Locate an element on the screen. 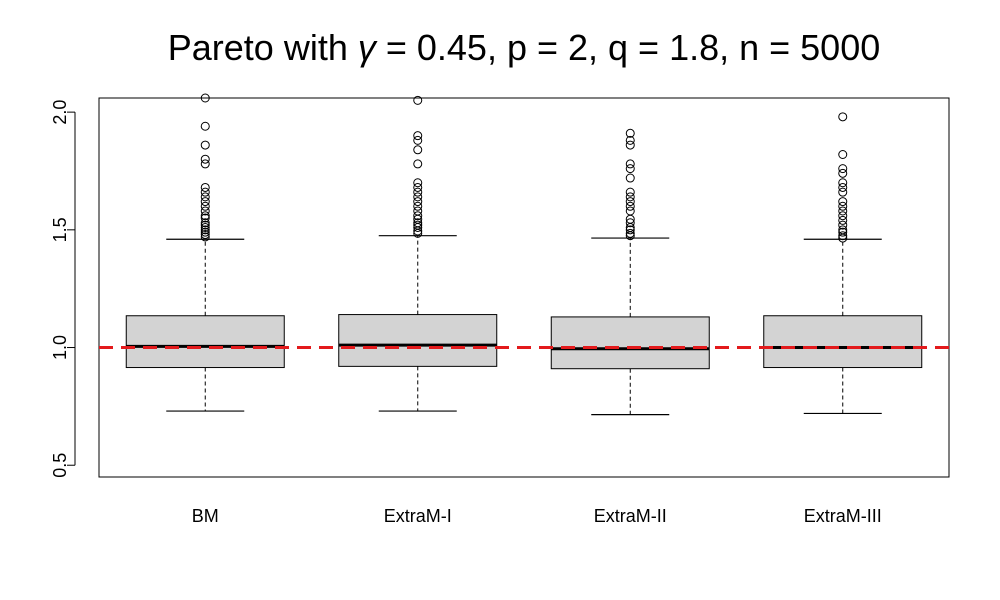 Image resolution: width=1000 pixels, height=600 pixels. title-part-3: = 0.45, p = 2, q = 1.8, n = 5000 is located at coordinates (628, 47).